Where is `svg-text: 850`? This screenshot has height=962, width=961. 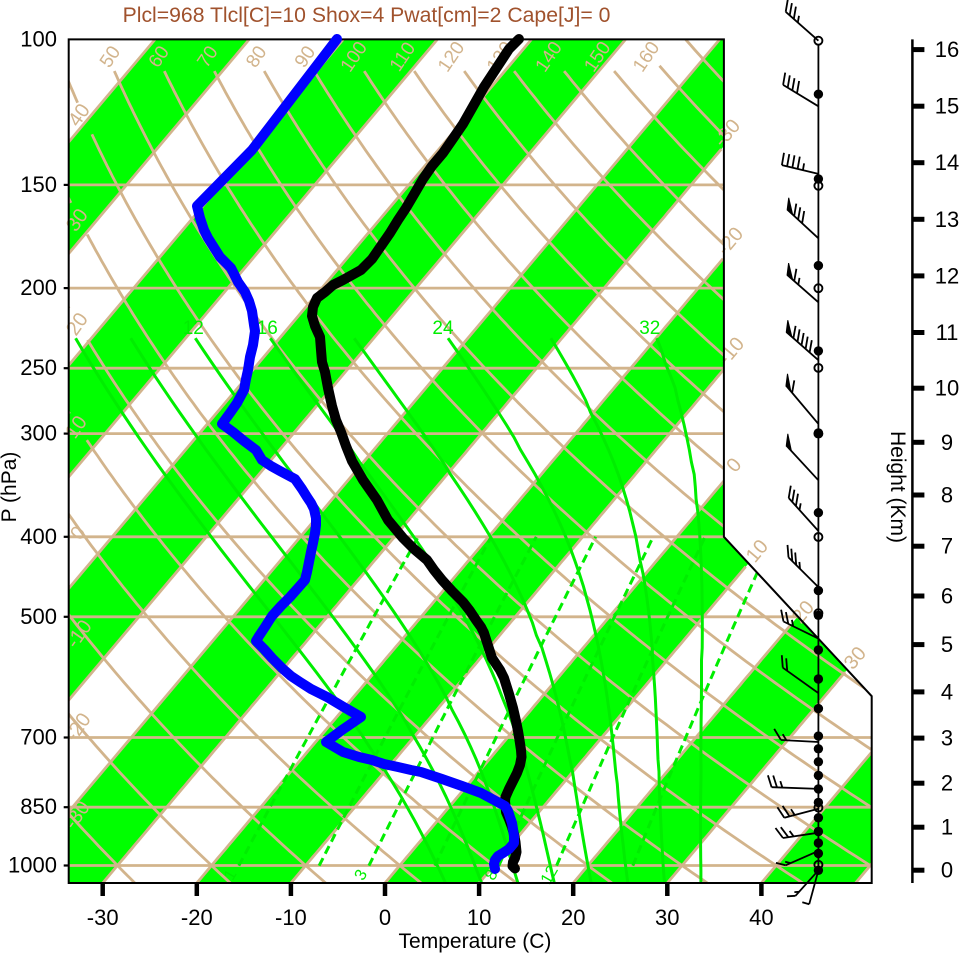 svg-text: 850 is located at coordinates (38, 806).